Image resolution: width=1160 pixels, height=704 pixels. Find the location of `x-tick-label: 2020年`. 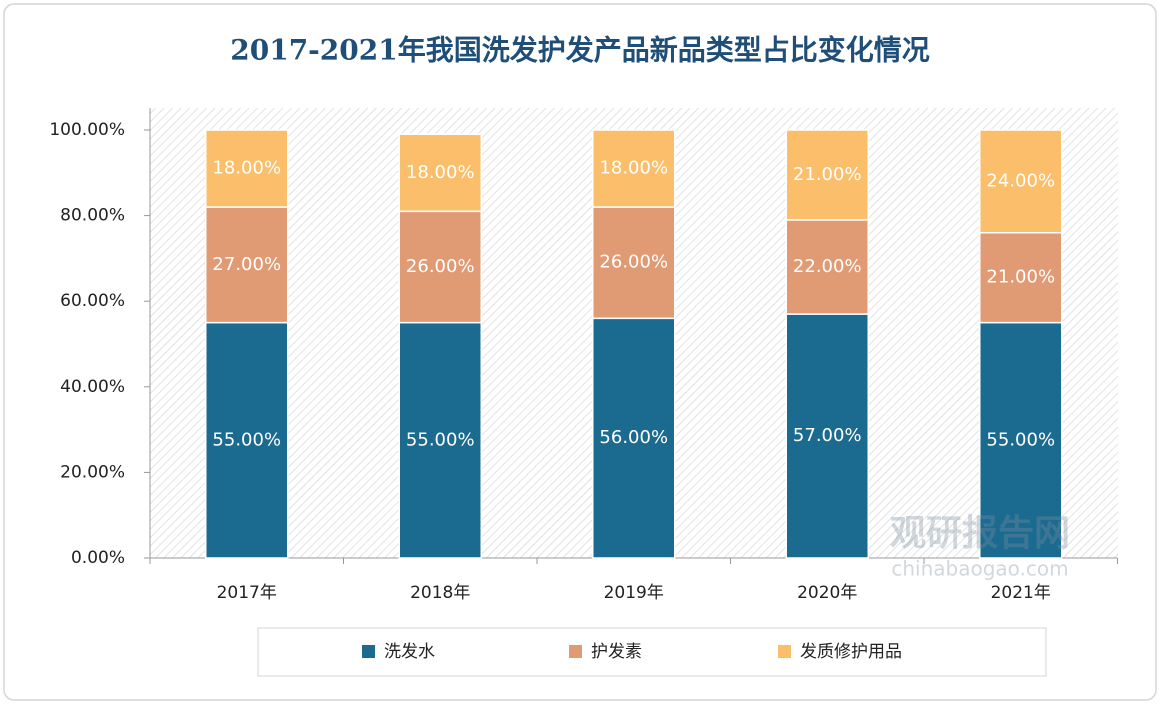

x-tick-label: 2020年 is located at coordinates (827, 593).